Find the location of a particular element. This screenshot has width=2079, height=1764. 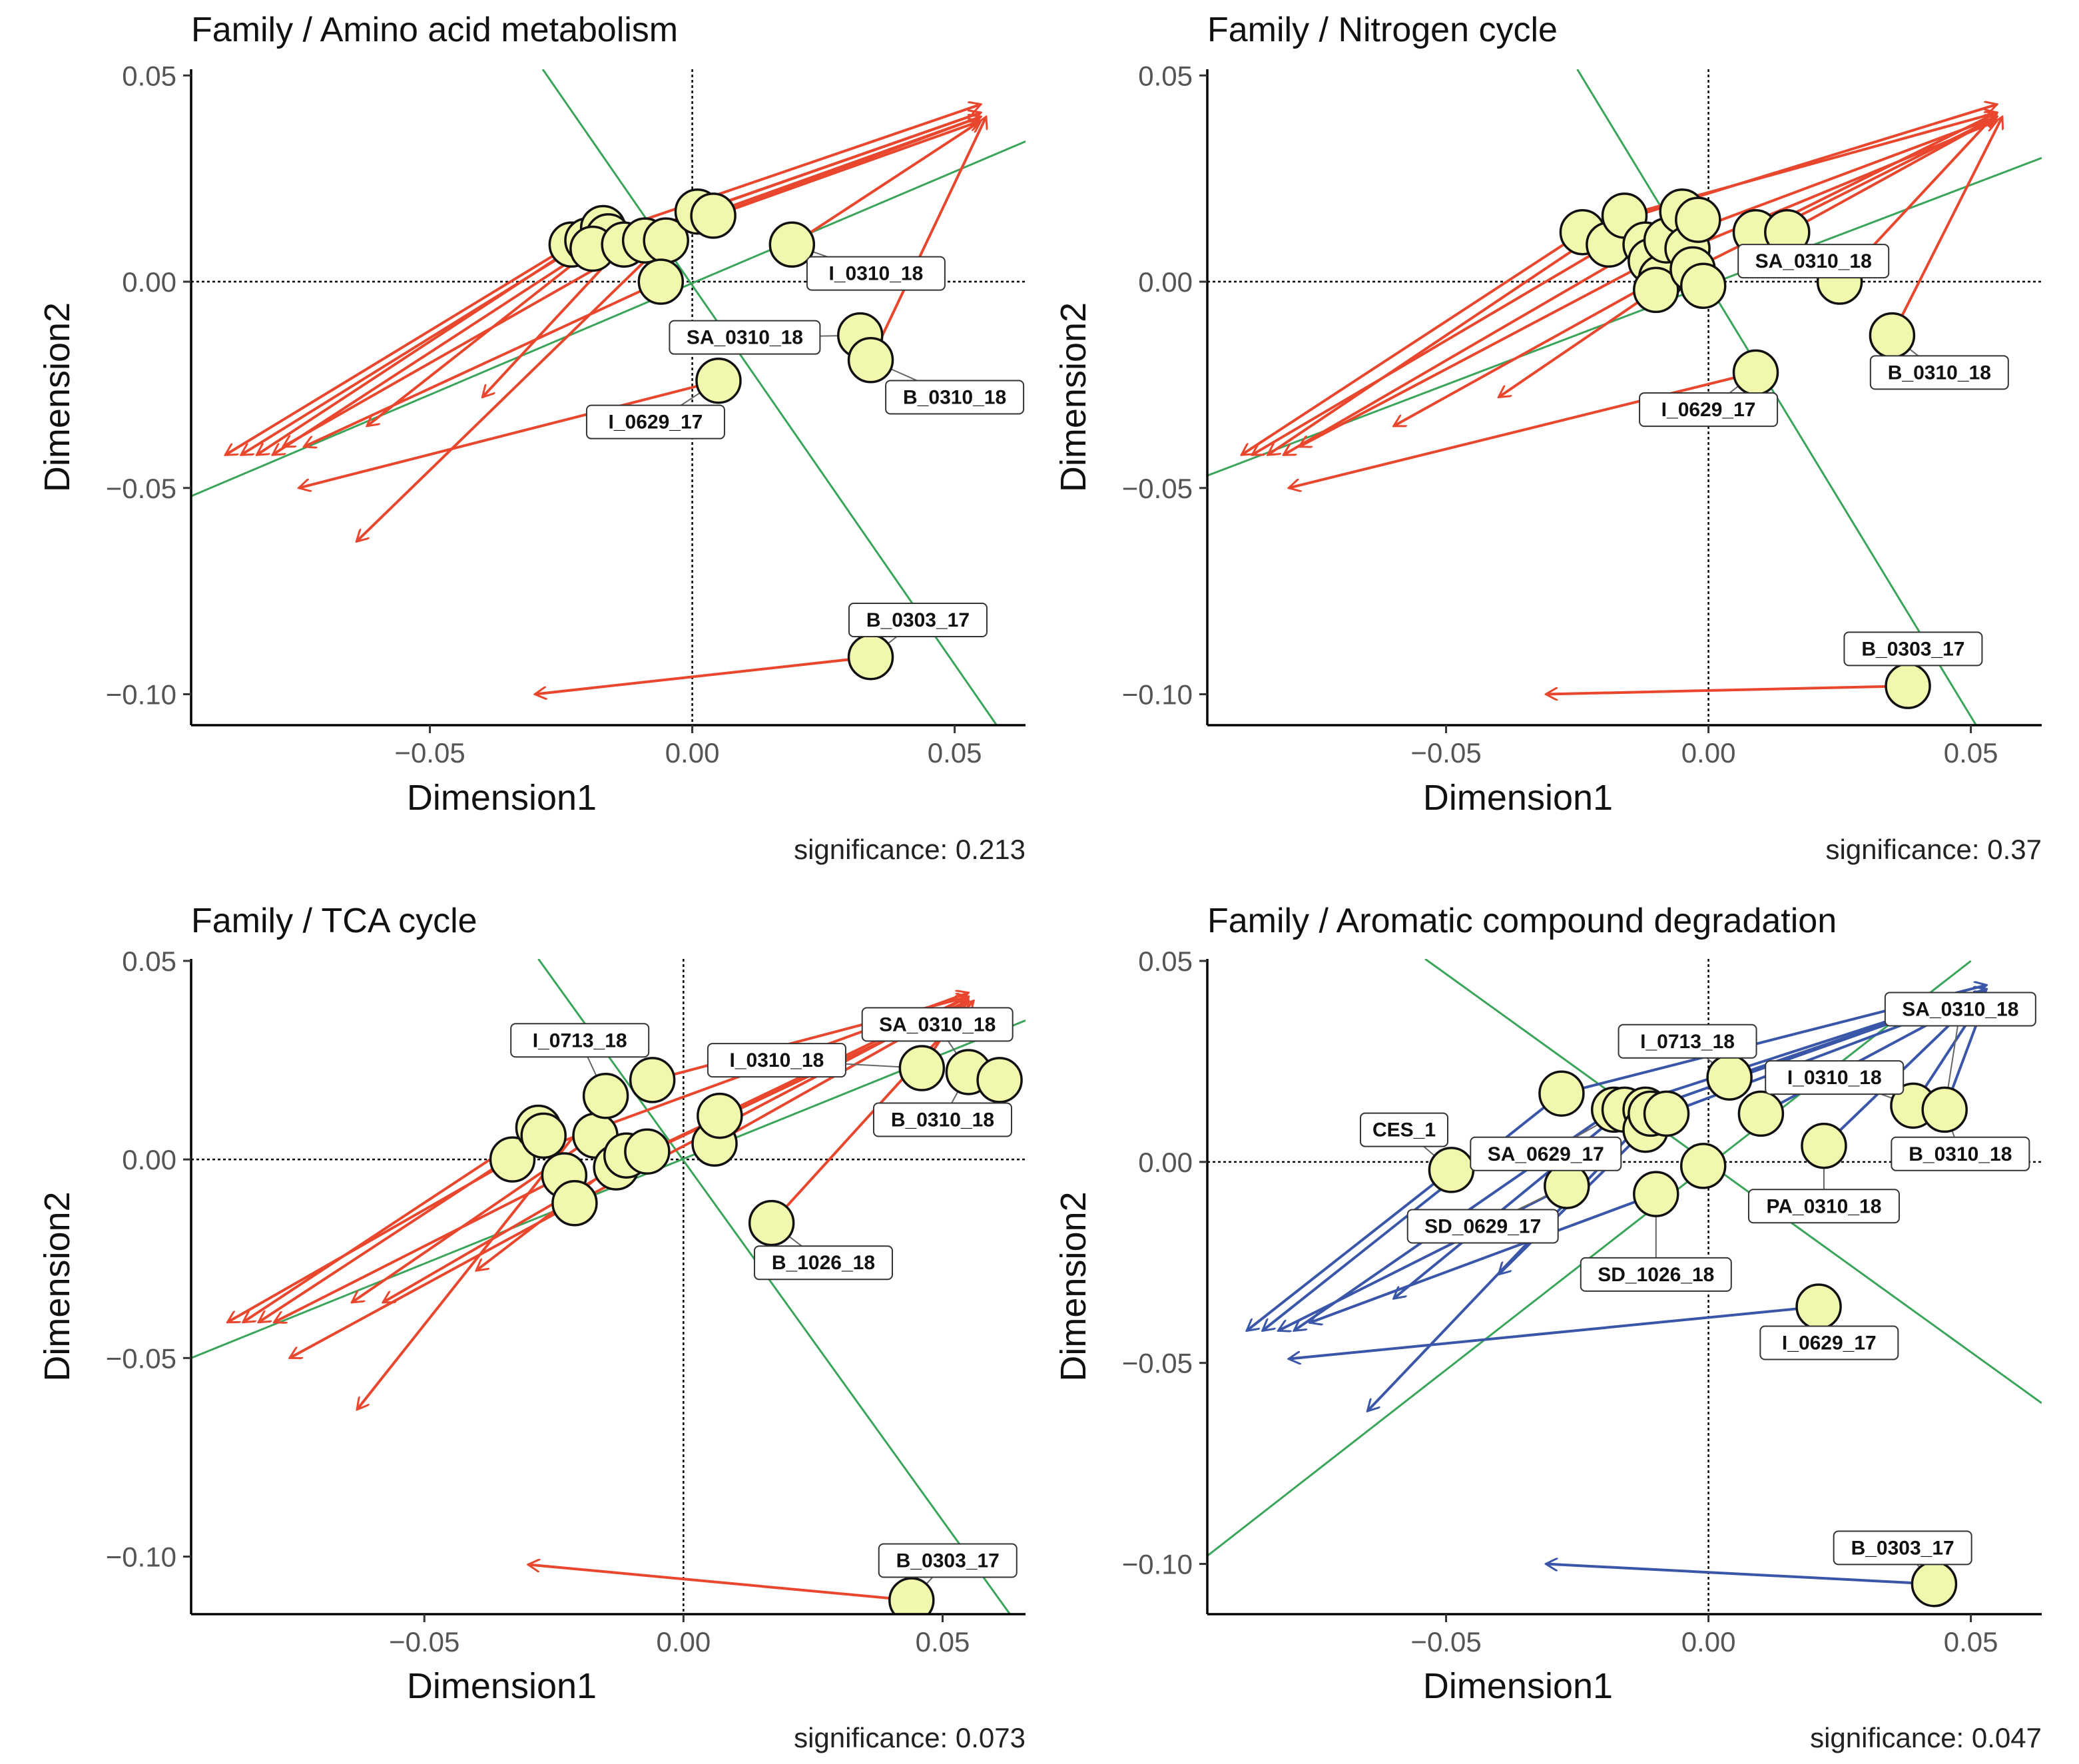

sample-label-text: I_0713_18 is located at coordinates (1687, 1042).